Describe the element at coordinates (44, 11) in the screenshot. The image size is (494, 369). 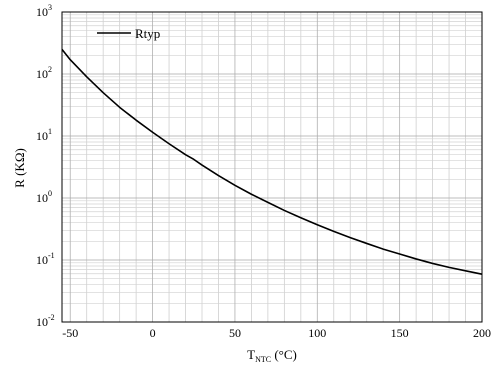
I see `y-tick-label: 10³` at that location.